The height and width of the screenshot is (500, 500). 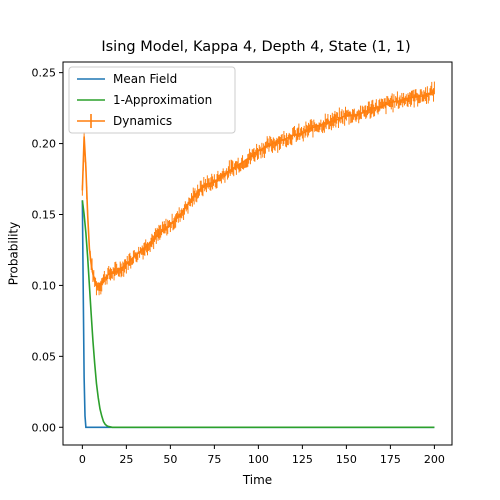 What do you see at coordinates (14, 253) in the screenshot?
I see `y-axis-label: Probability` at bounding box center [14, 253].